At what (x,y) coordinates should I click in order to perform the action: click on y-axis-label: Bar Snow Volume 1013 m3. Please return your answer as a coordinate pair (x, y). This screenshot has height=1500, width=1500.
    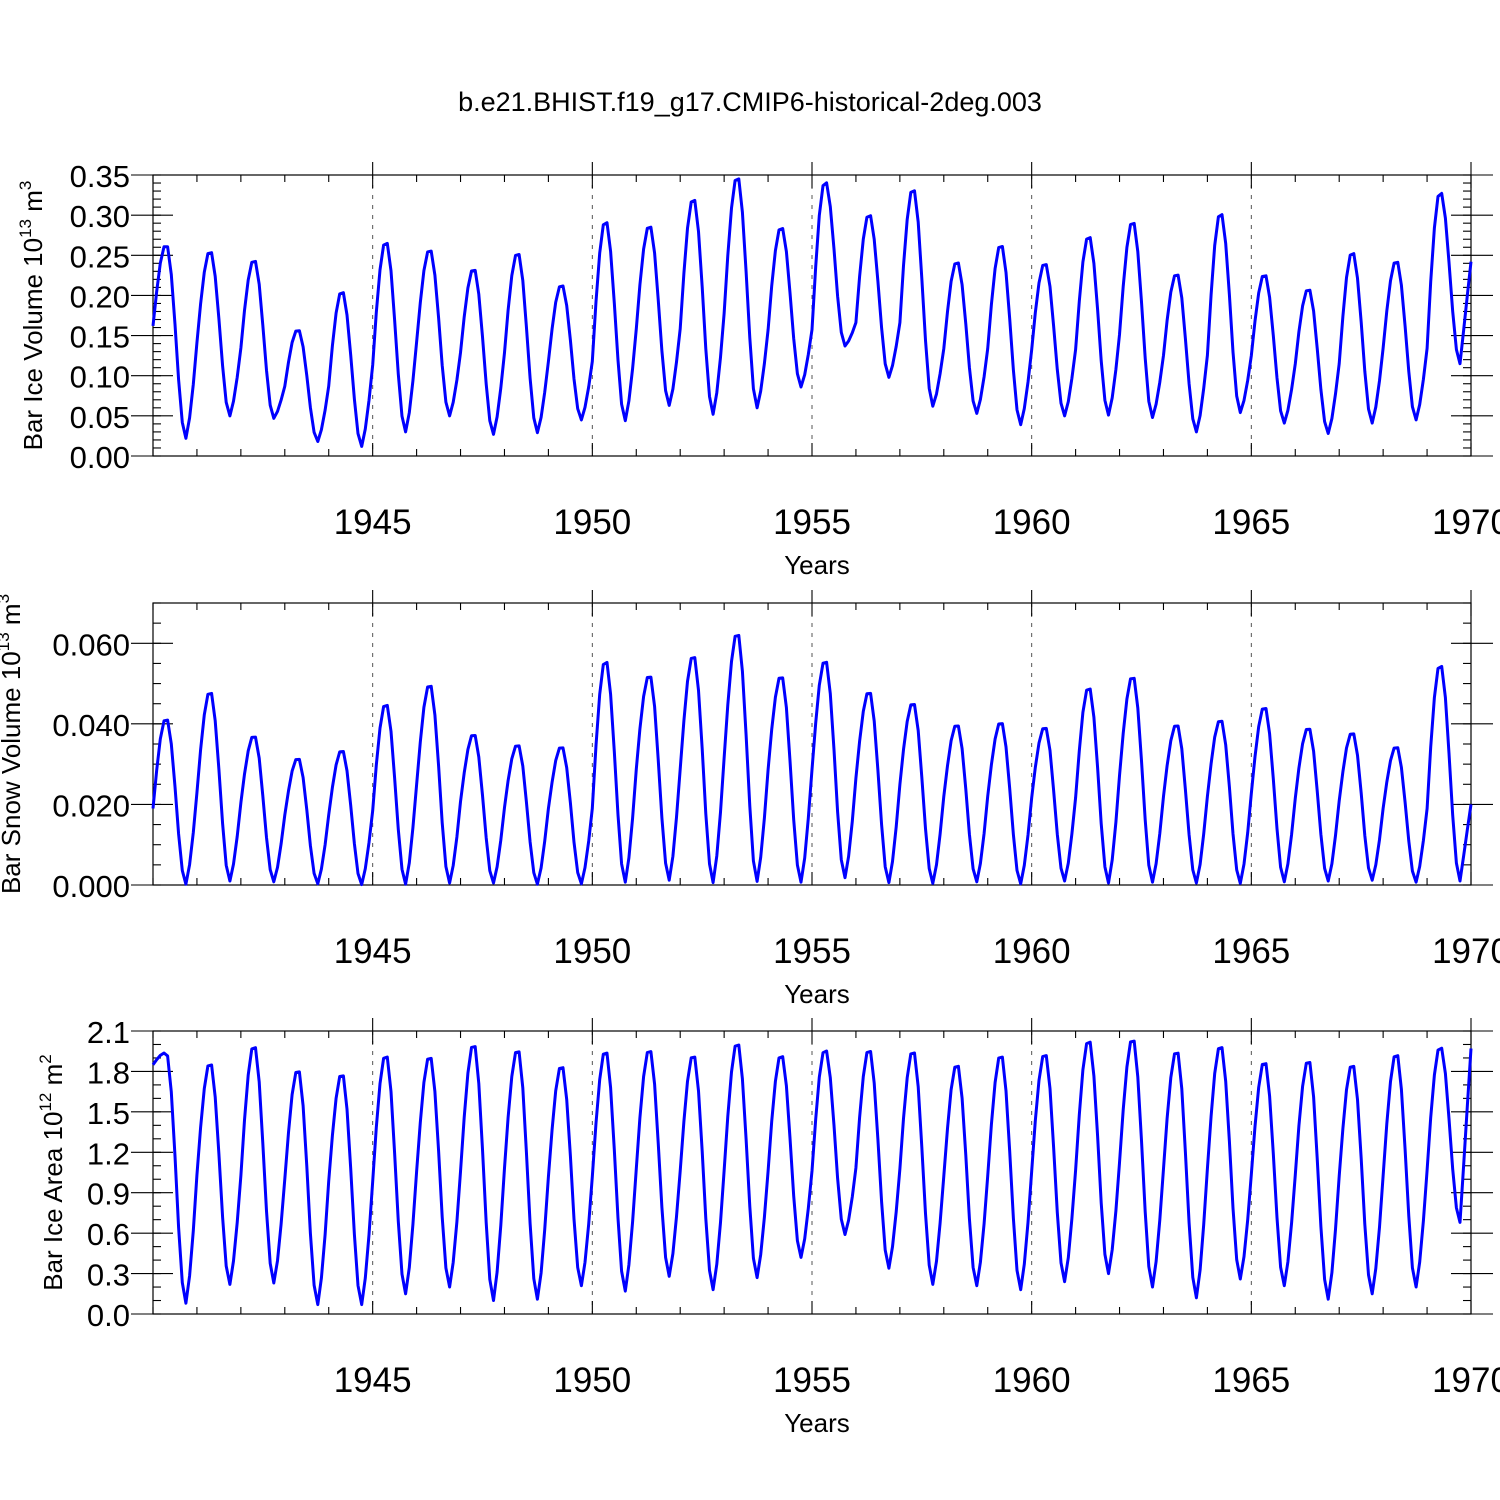
    Looking at the image, I should click on (13, 744).